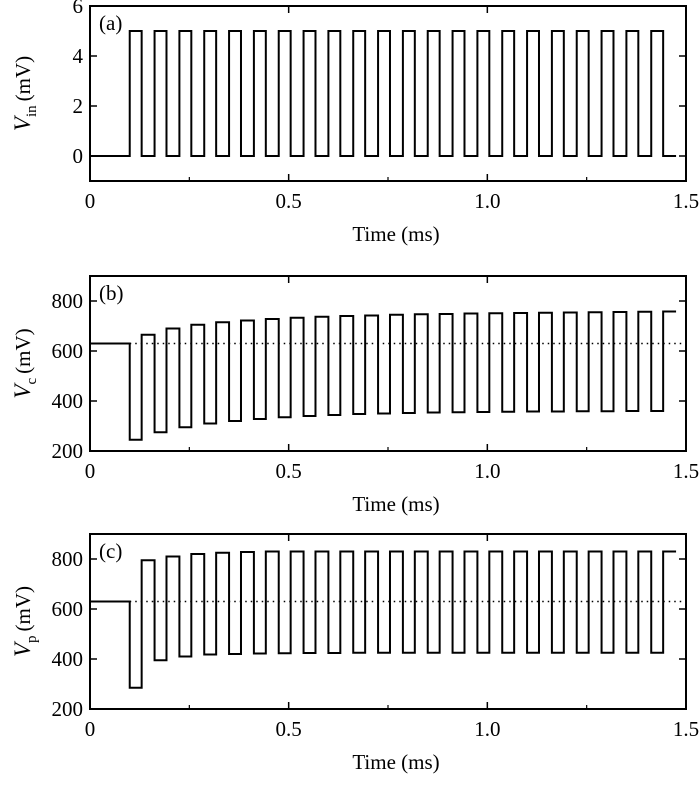 The height and width of the screenshot is (785, 700). I want to click on y-tick-label: 6, so click(78, 9).